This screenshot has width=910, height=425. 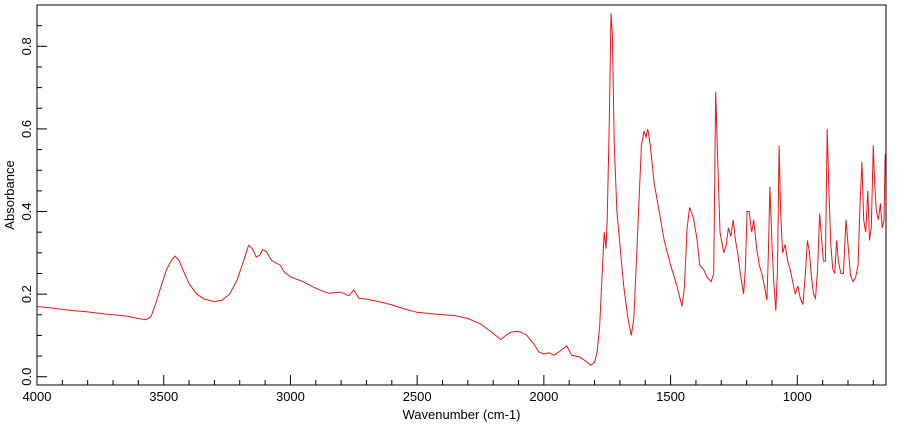 What do you see at coordinates (26, 294) in the screenshot?
I see `y-tick-label: 0.2` at bounding box center [26, 294].